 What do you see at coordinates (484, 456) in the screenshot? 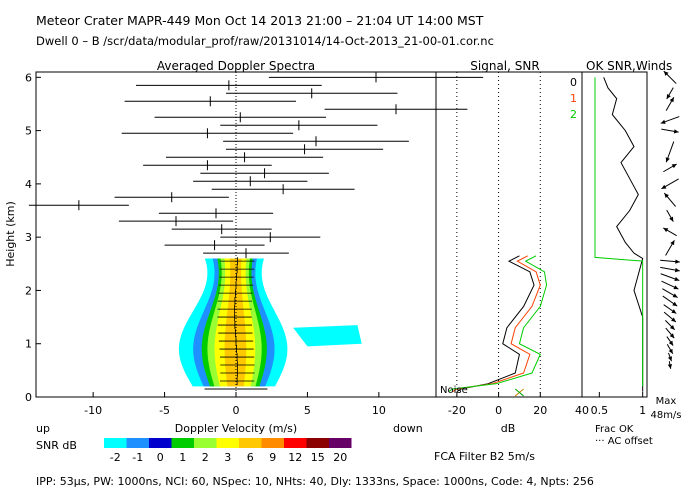
I see `fca-filter-label: FCA Filter B2 5m/s` at bounding box center [484, 456].